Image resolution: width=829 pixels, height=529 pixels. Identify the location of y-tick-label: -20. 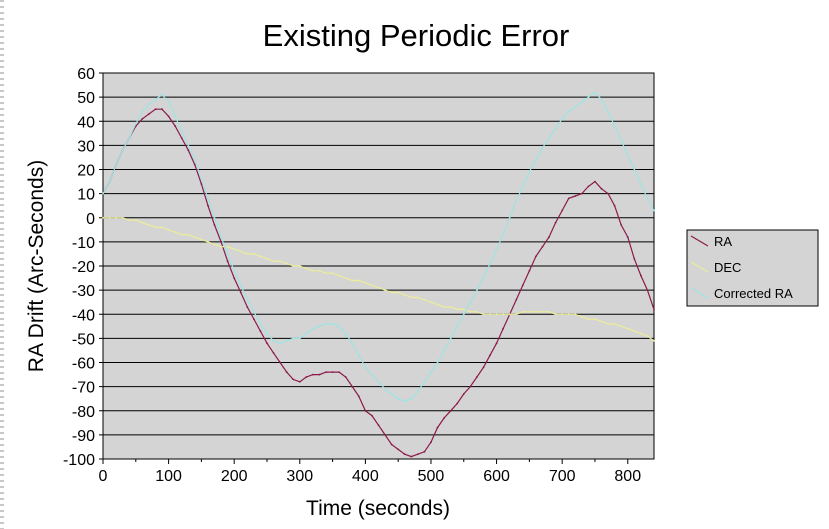
(83, 267).